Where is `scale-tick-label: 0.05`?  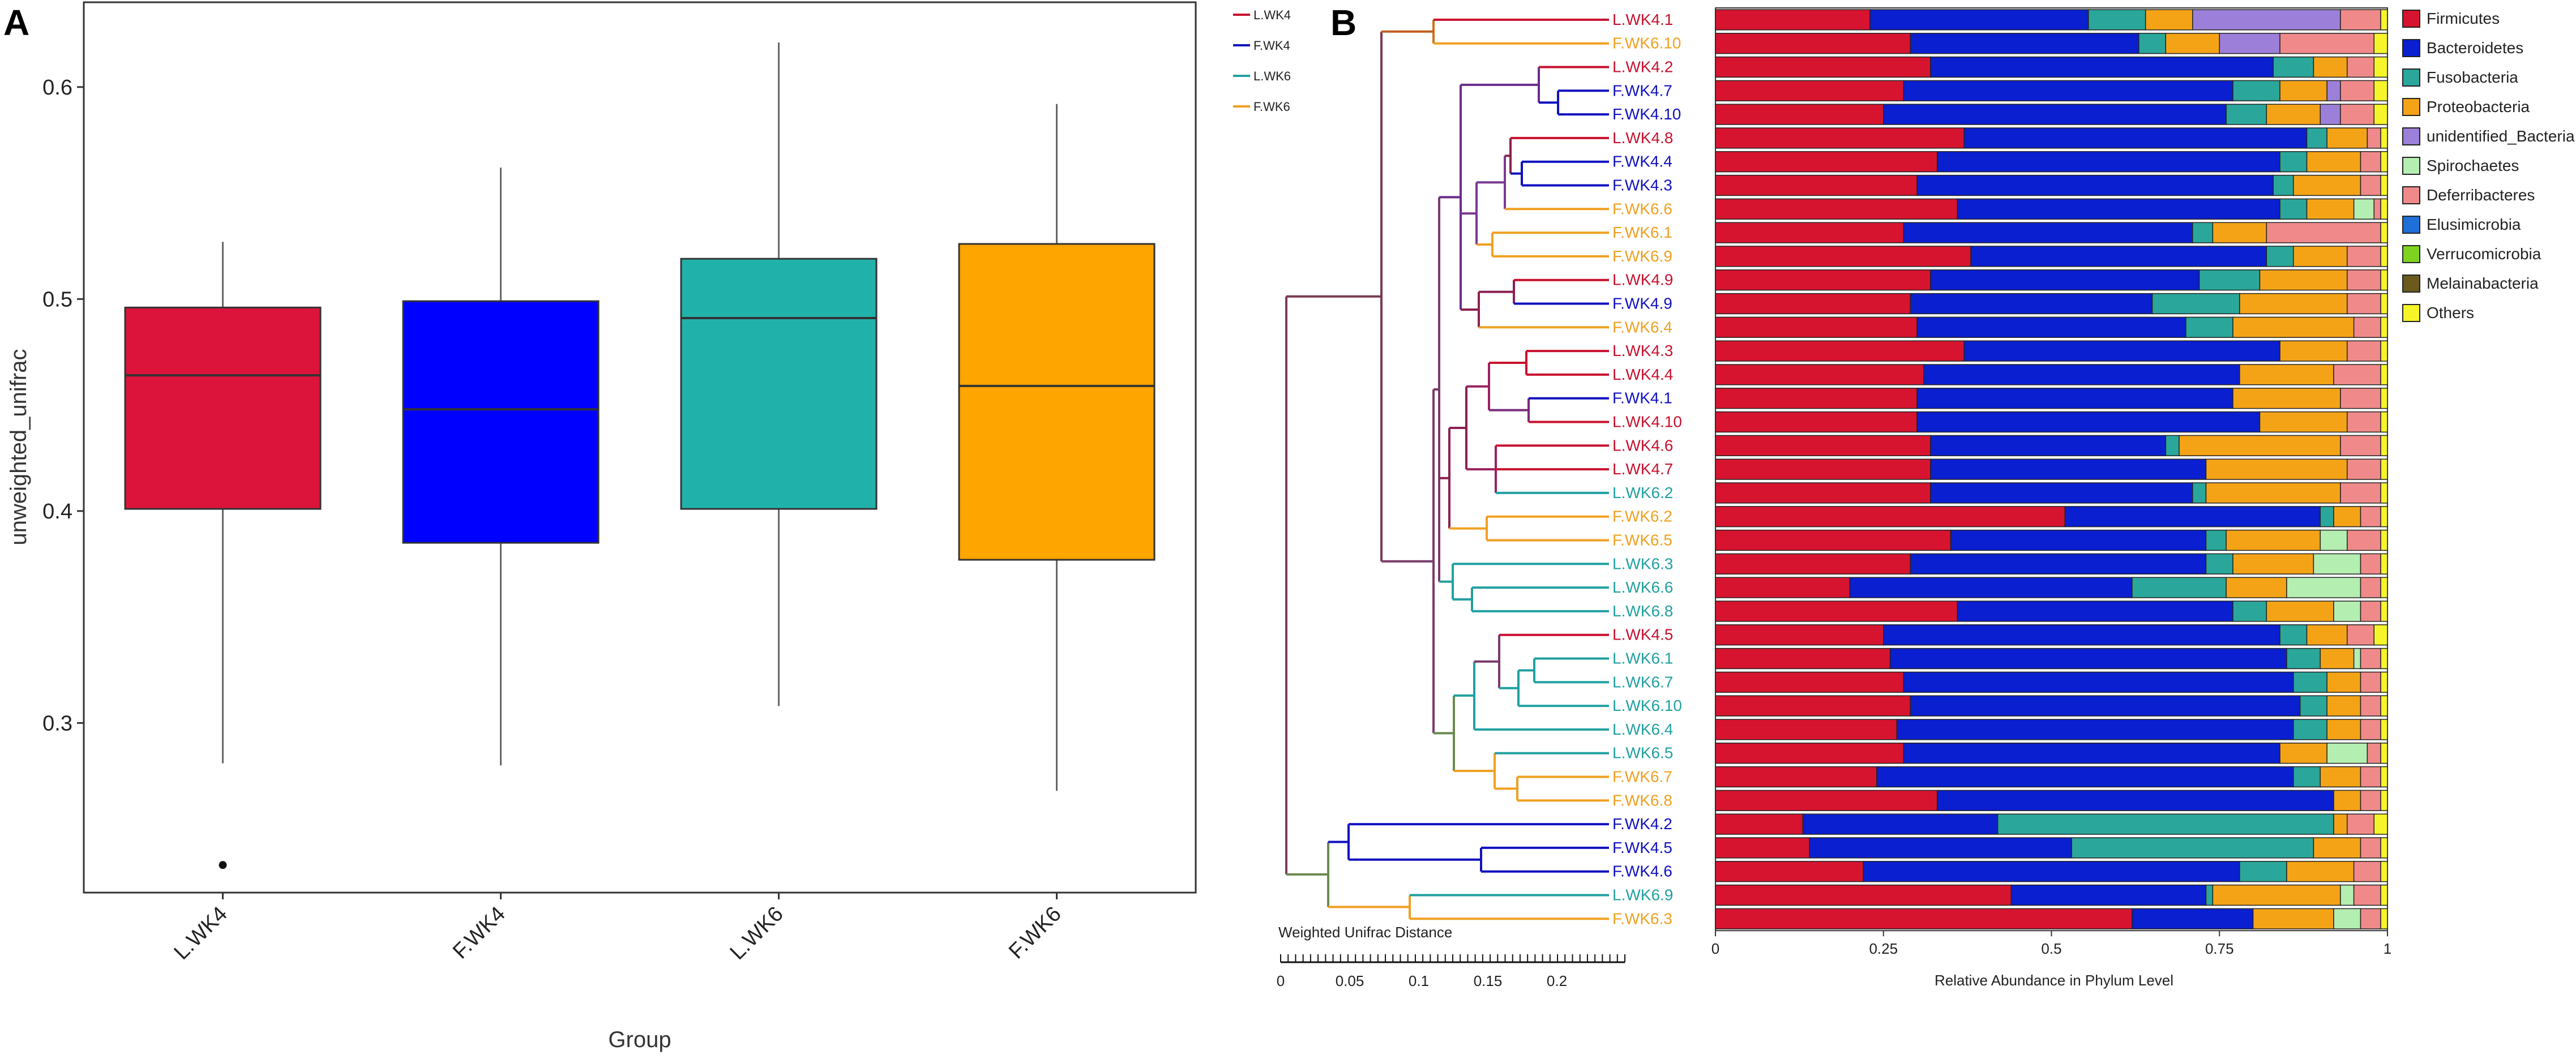
scale-tick-label: 0.05 is located at coordinates (1350, 980).